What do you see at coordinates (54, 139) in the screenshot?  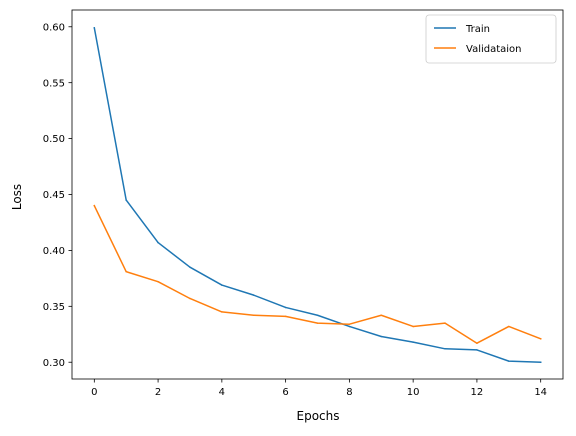 I see `y-tick-label: 0.50` at bounding box center [54, 139].